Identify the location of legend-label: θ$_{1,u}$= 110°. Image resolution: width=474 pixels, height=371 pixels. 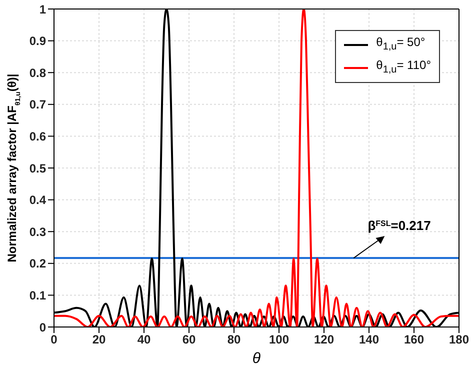
(403, 67).